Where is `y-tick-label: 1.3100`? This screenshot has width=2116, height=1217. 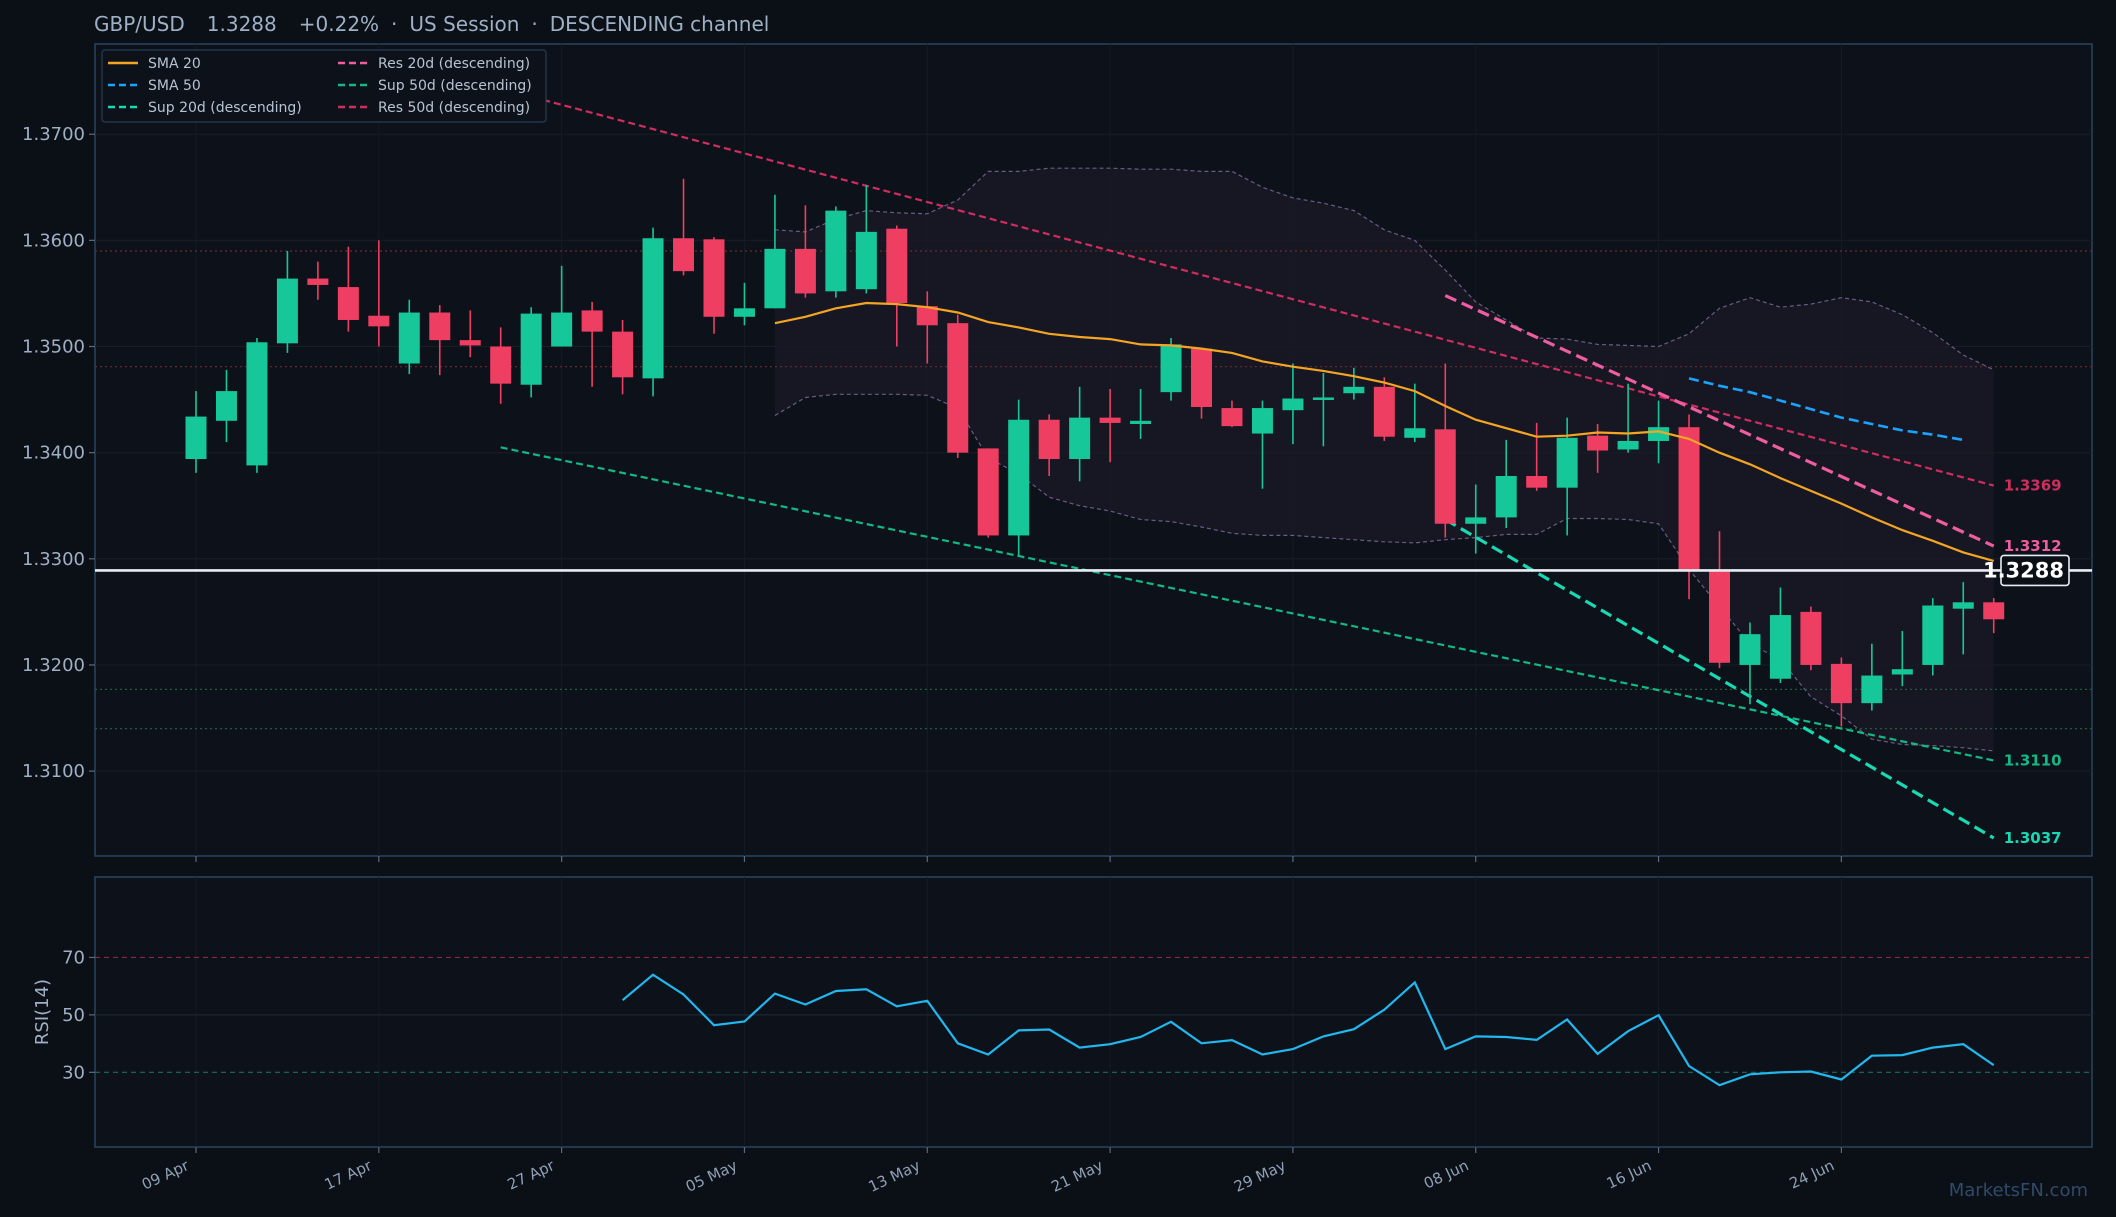
y-tick-label: 1.3100 is located at coordinates (53, 771).